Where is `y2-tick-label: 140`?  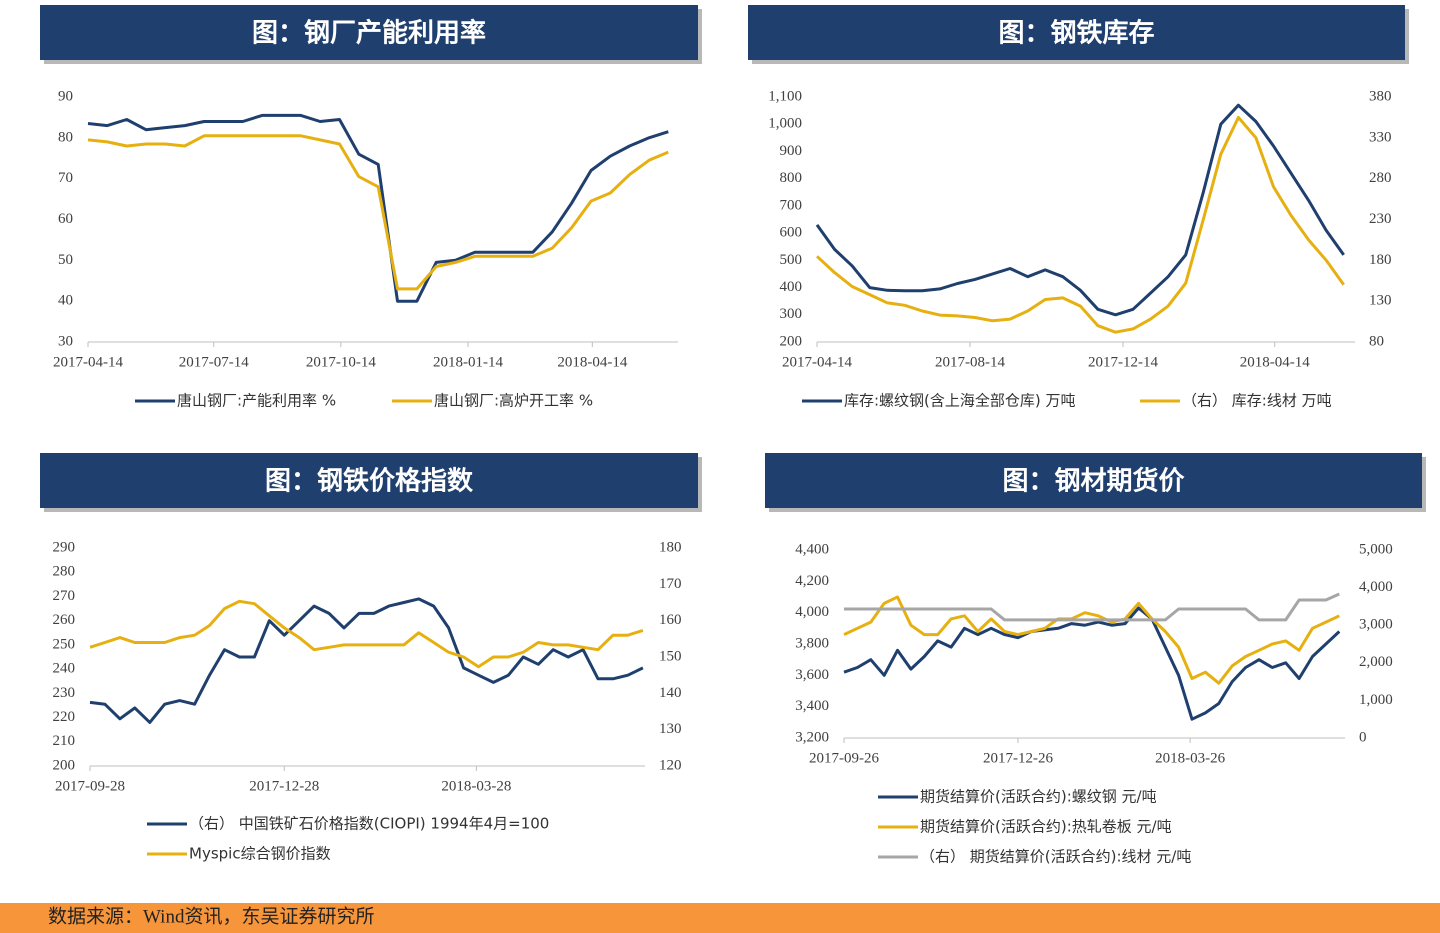 y2-tick-label: 140 is located at coordinates (670, 693).